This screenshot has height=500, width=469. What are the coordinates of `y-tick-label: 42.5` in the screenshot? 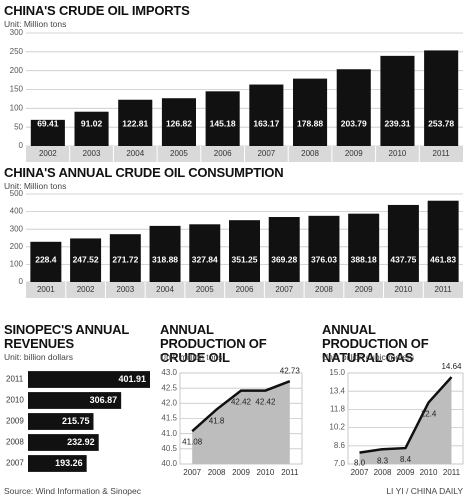 It's located at (169, 387).